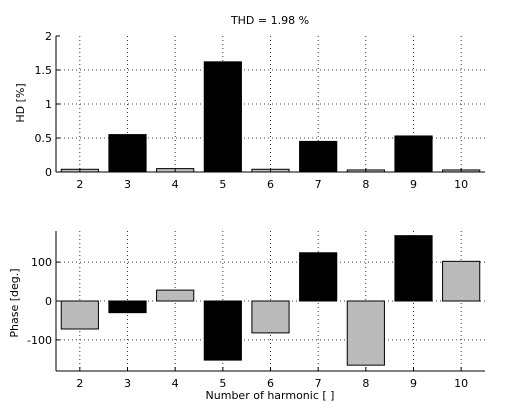 The width and height of the screenshot is (505, 418). I want to click on y-tick-label: 1, so click(48, 104).